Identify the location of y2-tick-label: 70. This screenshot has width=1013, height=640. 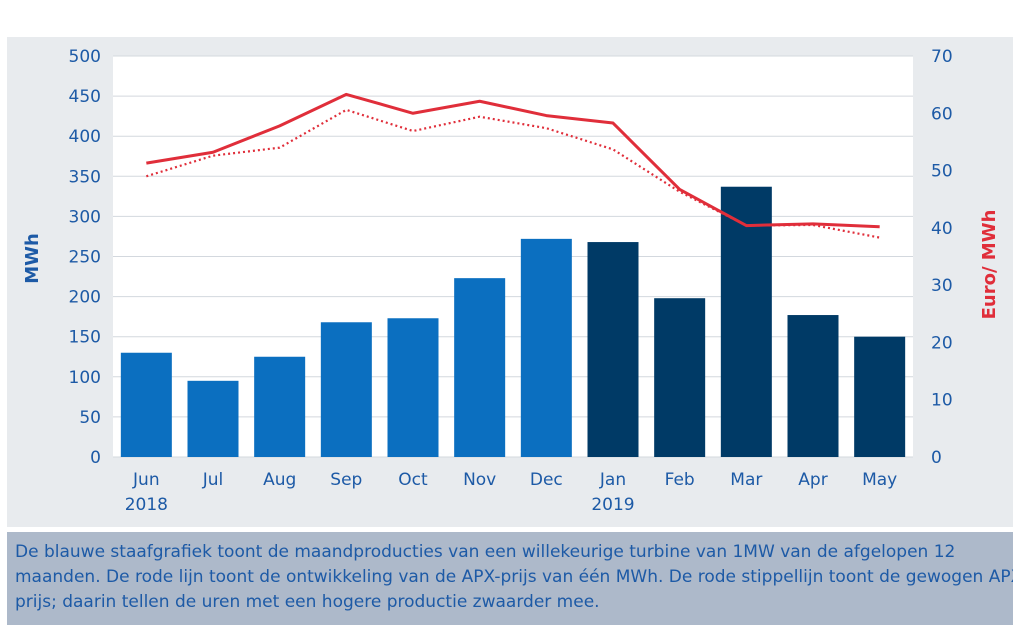
(942, 57).